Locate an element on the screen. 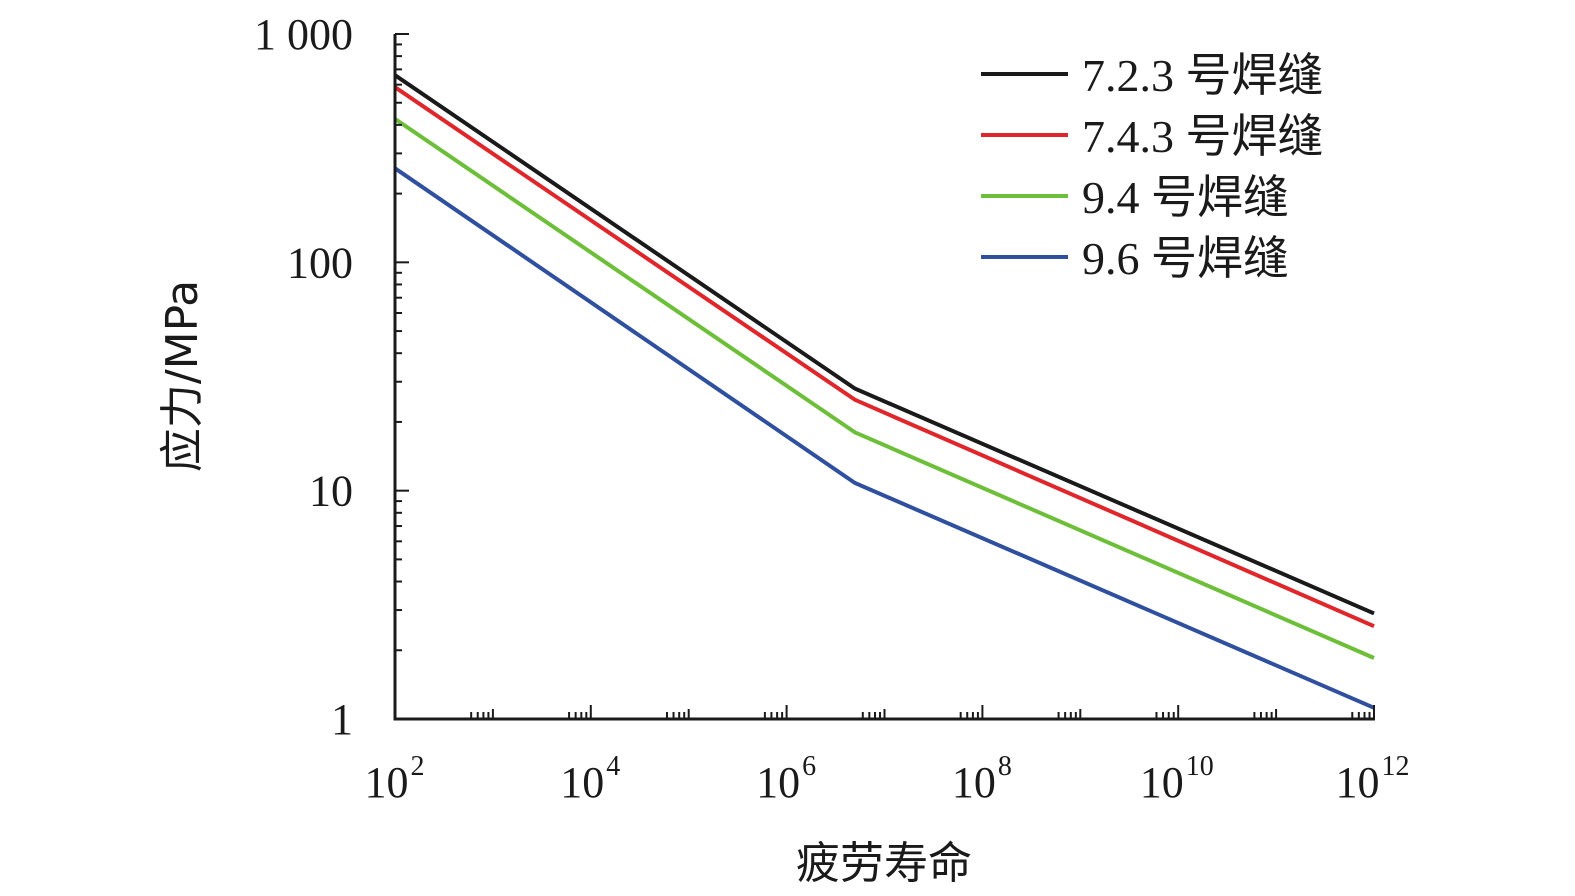 The height and width of the screenshot is (896, 1575). x-tick-label-4: 10 8 is located at coordinates (982, 779).